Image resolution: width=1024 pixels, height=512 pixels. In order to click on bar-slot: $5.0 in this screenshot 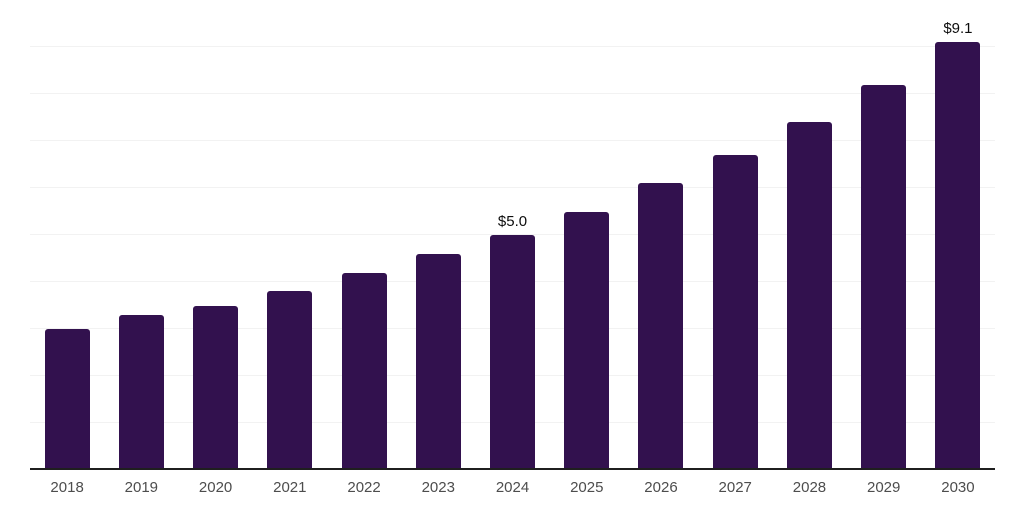, I will do `click(512, 235)`.